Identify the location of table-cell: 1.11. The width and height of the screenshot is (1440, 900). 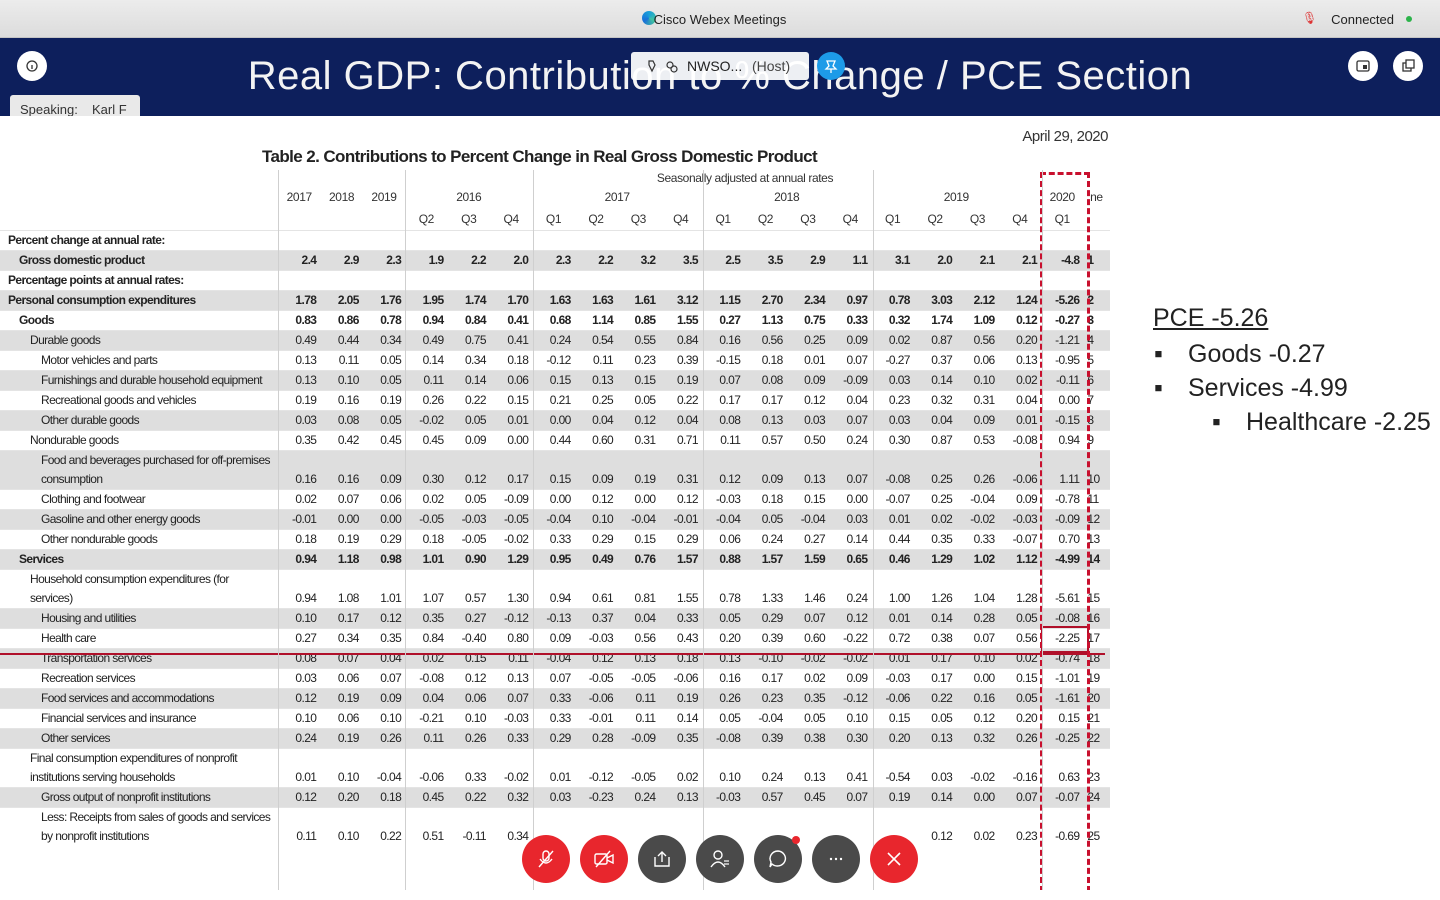
(1069, 479).